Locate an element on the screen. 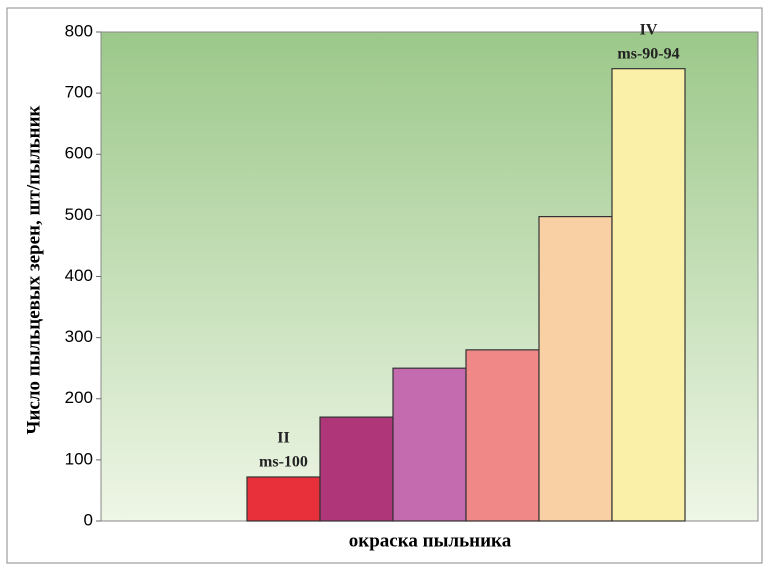 This screenshot has height=568, width=769. y-tick-label: 400 is located at coordinates (79, 275).